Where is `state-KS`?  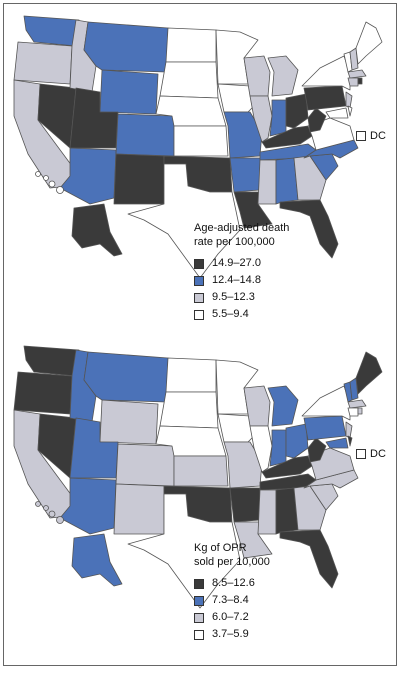 state-KS is located at coordinates (201, 141).